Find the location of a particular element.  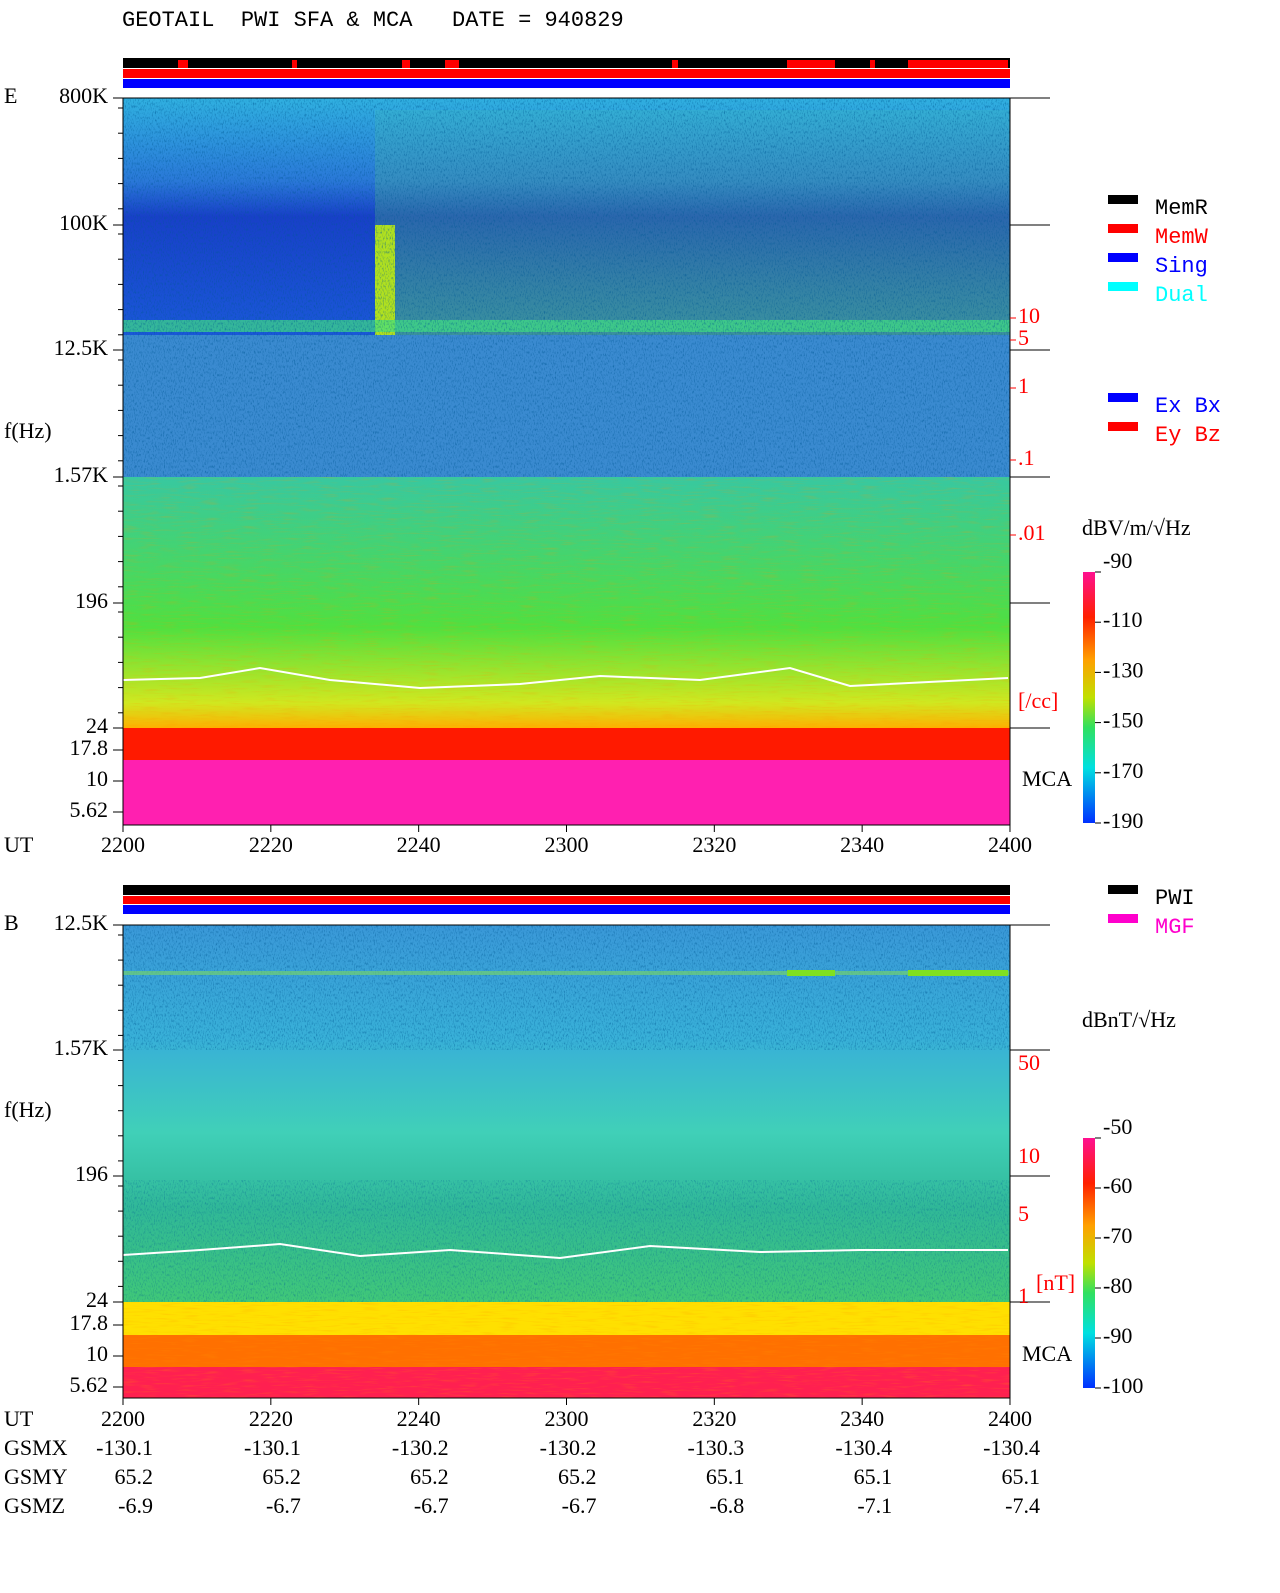

legend-label: Ey Bz is located at coordinates (1188, 435).